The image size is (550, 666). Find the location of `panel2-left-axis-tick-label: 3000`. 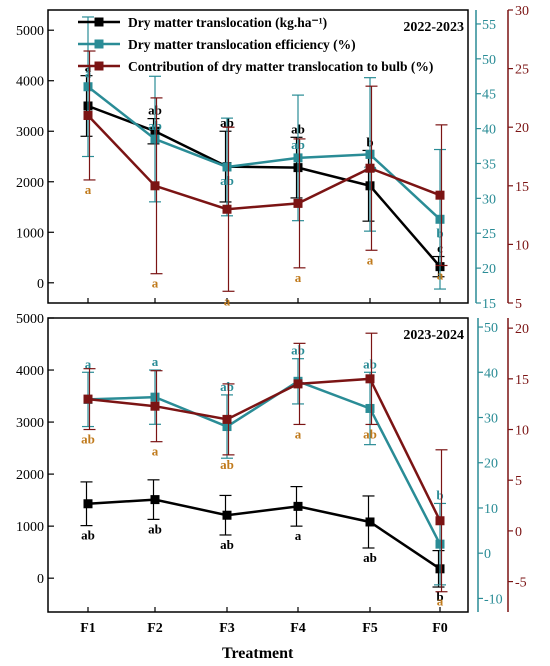

panel2-left-axis-tick-label: 3000 is located at coordinates (30, 423).